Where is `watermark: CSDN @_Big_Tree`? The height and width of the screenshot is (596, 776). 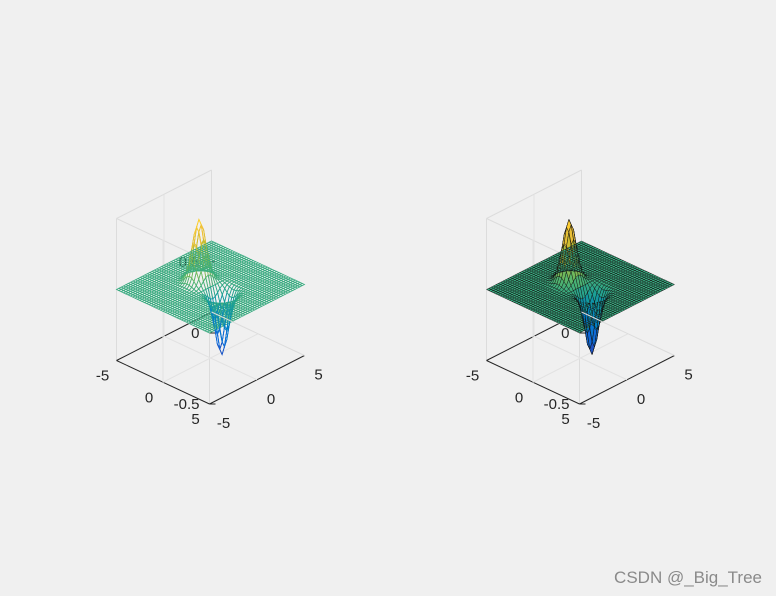
watermark: CSDN @_Big_Tree is located at coordinates (688, 577).